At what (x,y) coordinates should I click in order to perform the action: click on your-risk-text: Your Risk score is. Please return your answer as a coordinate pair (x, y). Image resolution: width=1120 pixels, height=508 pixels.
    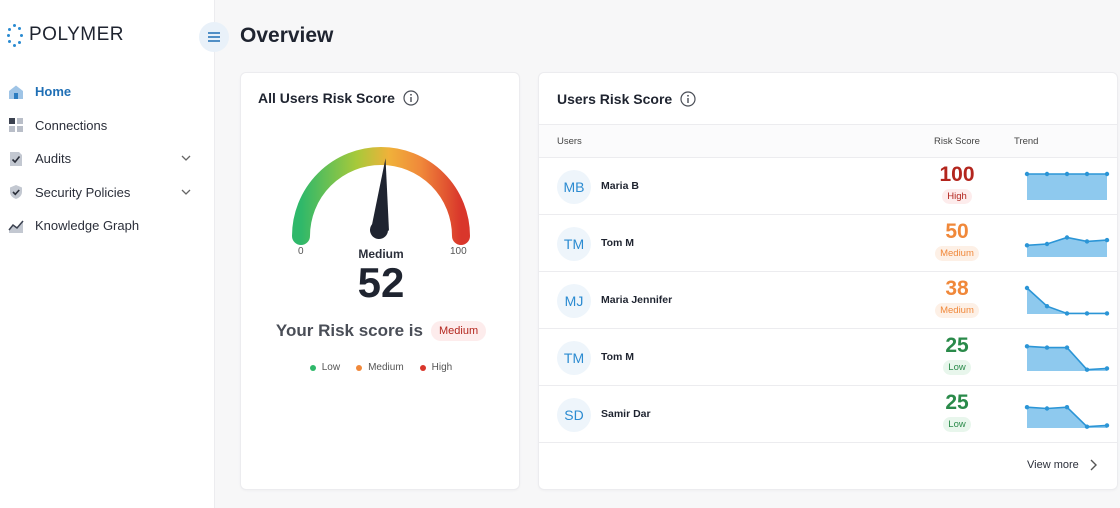
    Looking at the image, I should click on (349, 330).